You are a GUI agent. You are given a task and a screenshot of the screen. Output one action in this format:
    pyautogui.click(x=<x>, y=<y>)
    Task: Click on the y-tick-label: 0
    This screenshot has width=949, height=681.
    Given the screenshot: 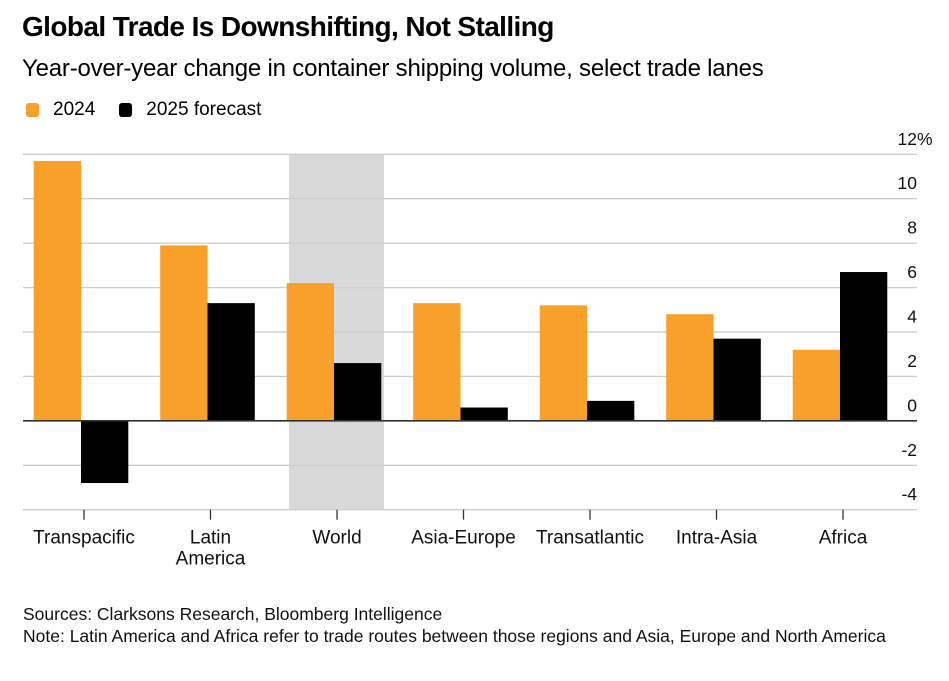 What is the action you would take?
    pyautogui.click(x=912, y=405)
    